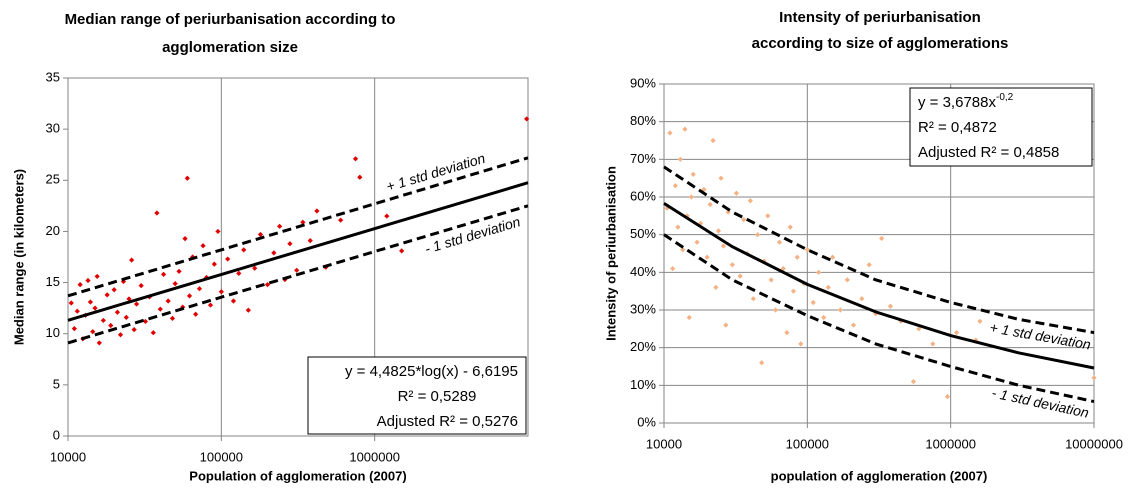 This screenshot has height=496, width=1133. I want to click on x-tick-label: 10000, so click(664, 443).